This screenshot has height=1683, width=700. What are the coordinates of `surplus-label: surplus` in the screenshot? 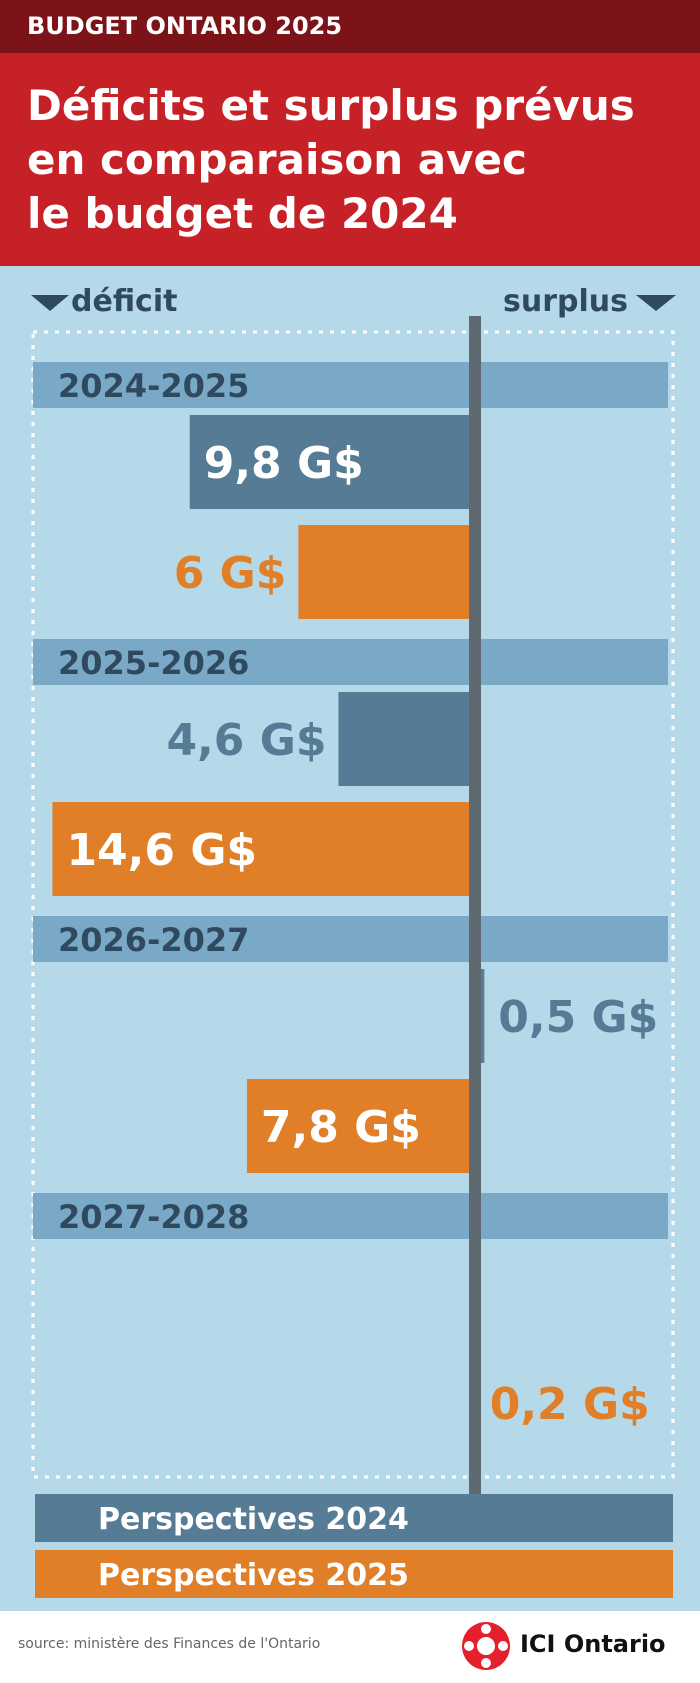 It's located at (565, 301).